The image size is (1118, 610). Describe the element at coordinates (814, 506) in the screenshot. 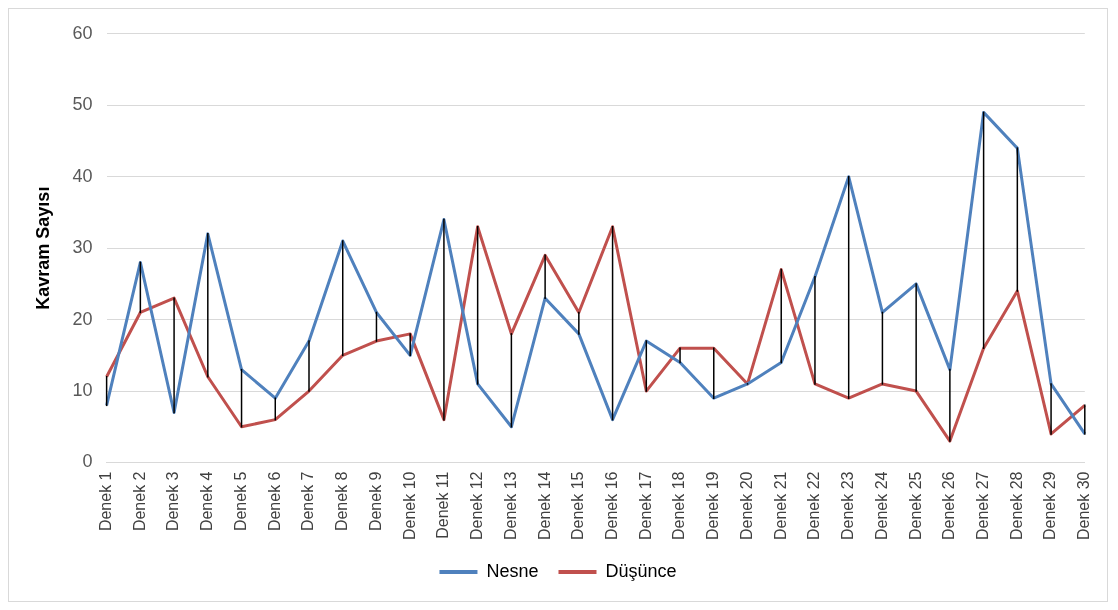

I see `x-tick-label: Denek 22` at that location.